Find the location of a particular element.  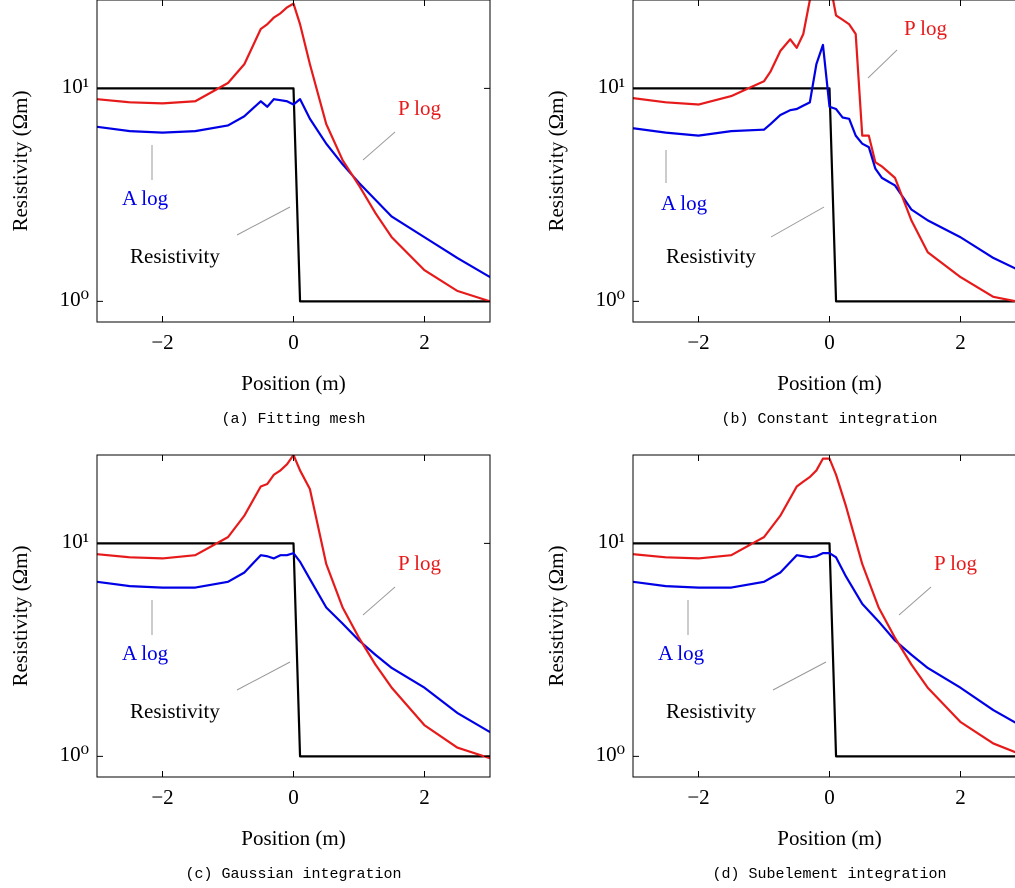

caption: (c) Gaussian integration is located at coordinates (293, 874).